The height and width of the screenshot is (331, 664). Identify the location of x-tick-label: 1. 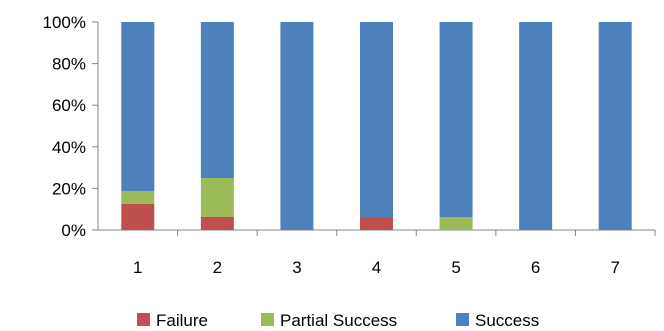
(137, 267).